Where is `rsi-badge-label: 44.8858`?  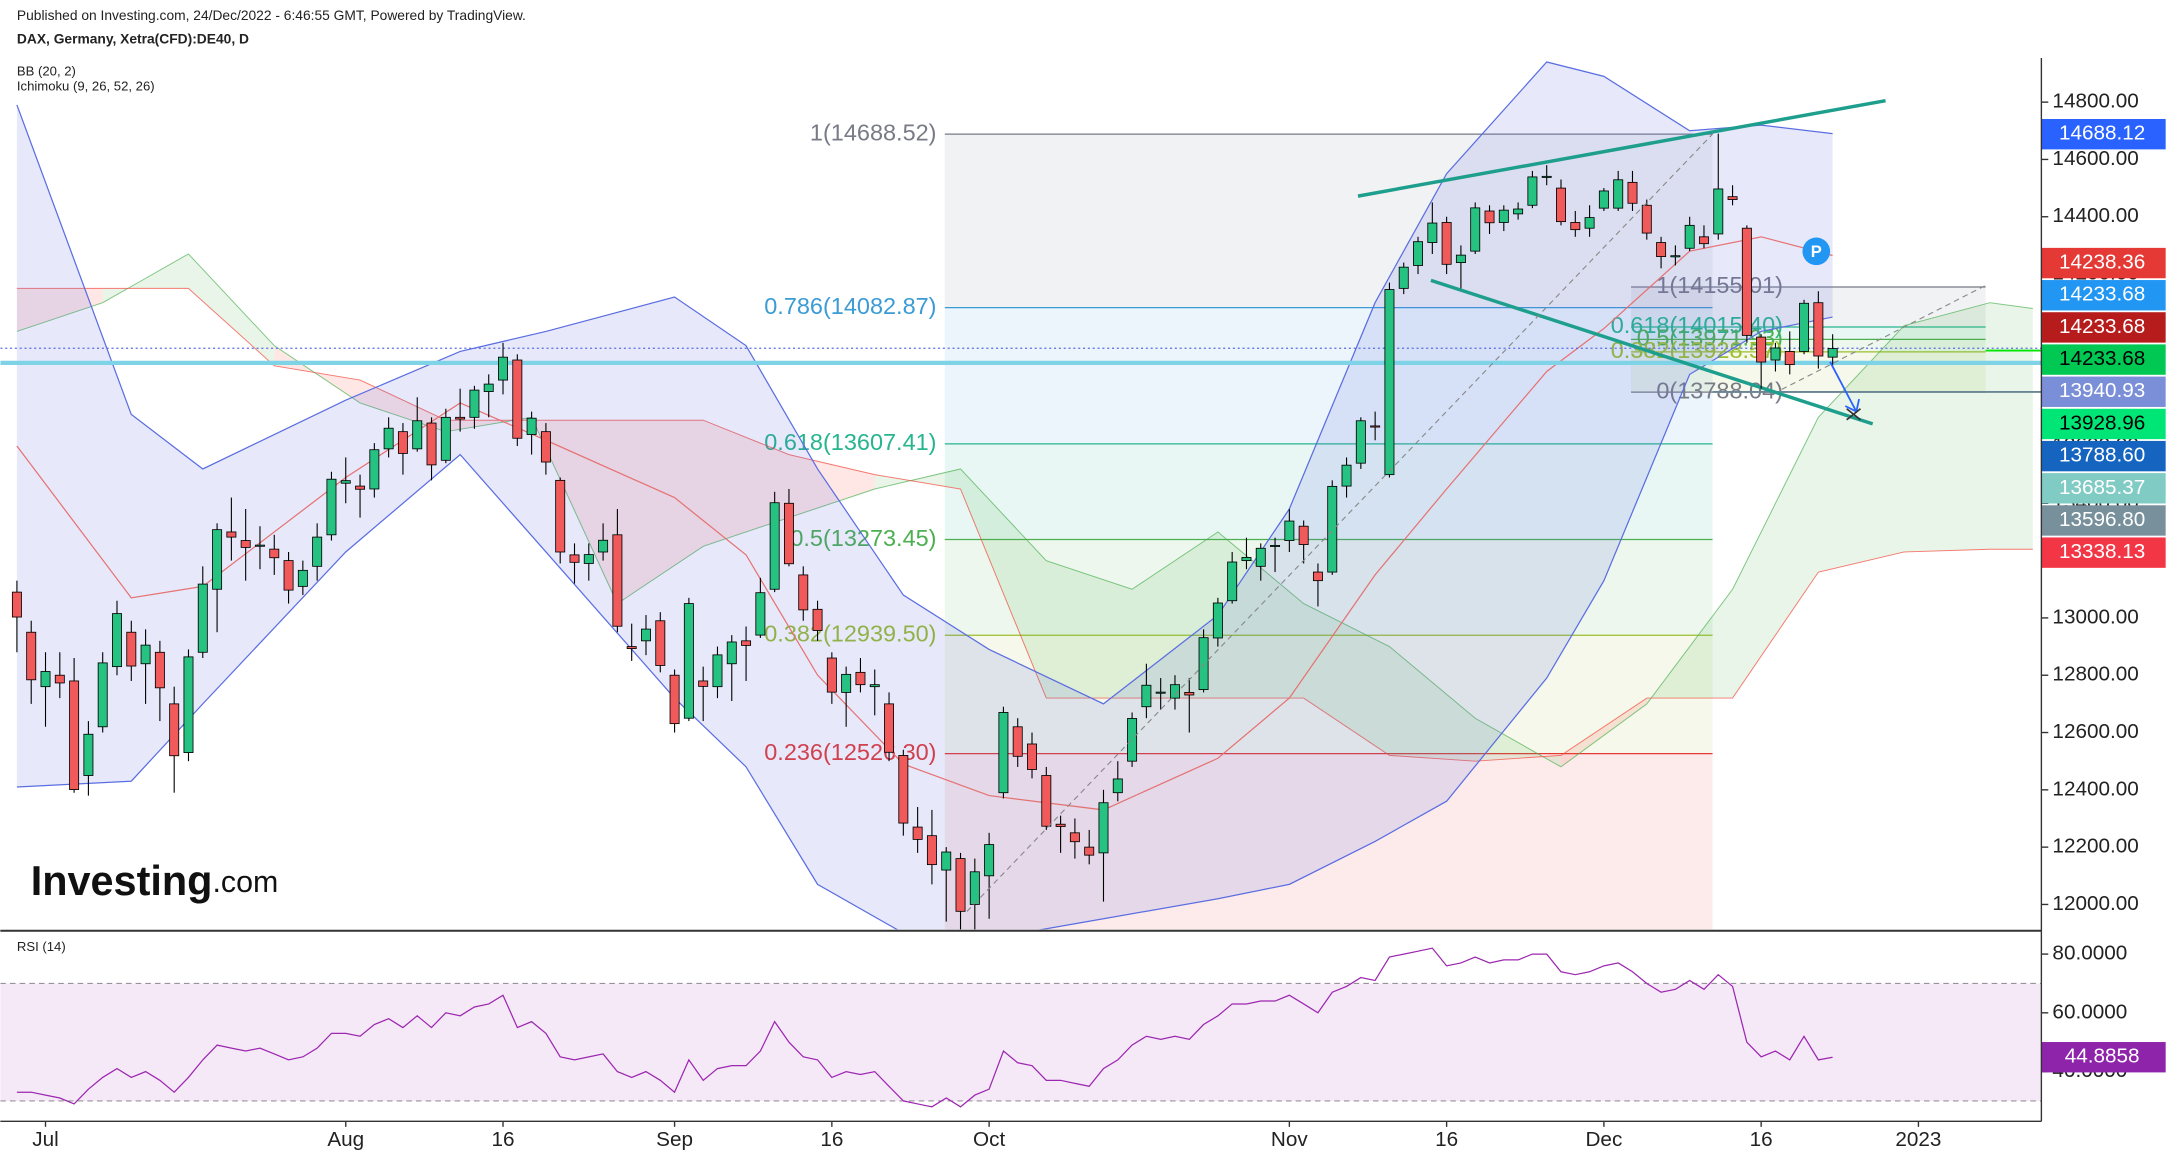 rsi-badge-label: 44.8858 is located at coordinates (2102, 1056).